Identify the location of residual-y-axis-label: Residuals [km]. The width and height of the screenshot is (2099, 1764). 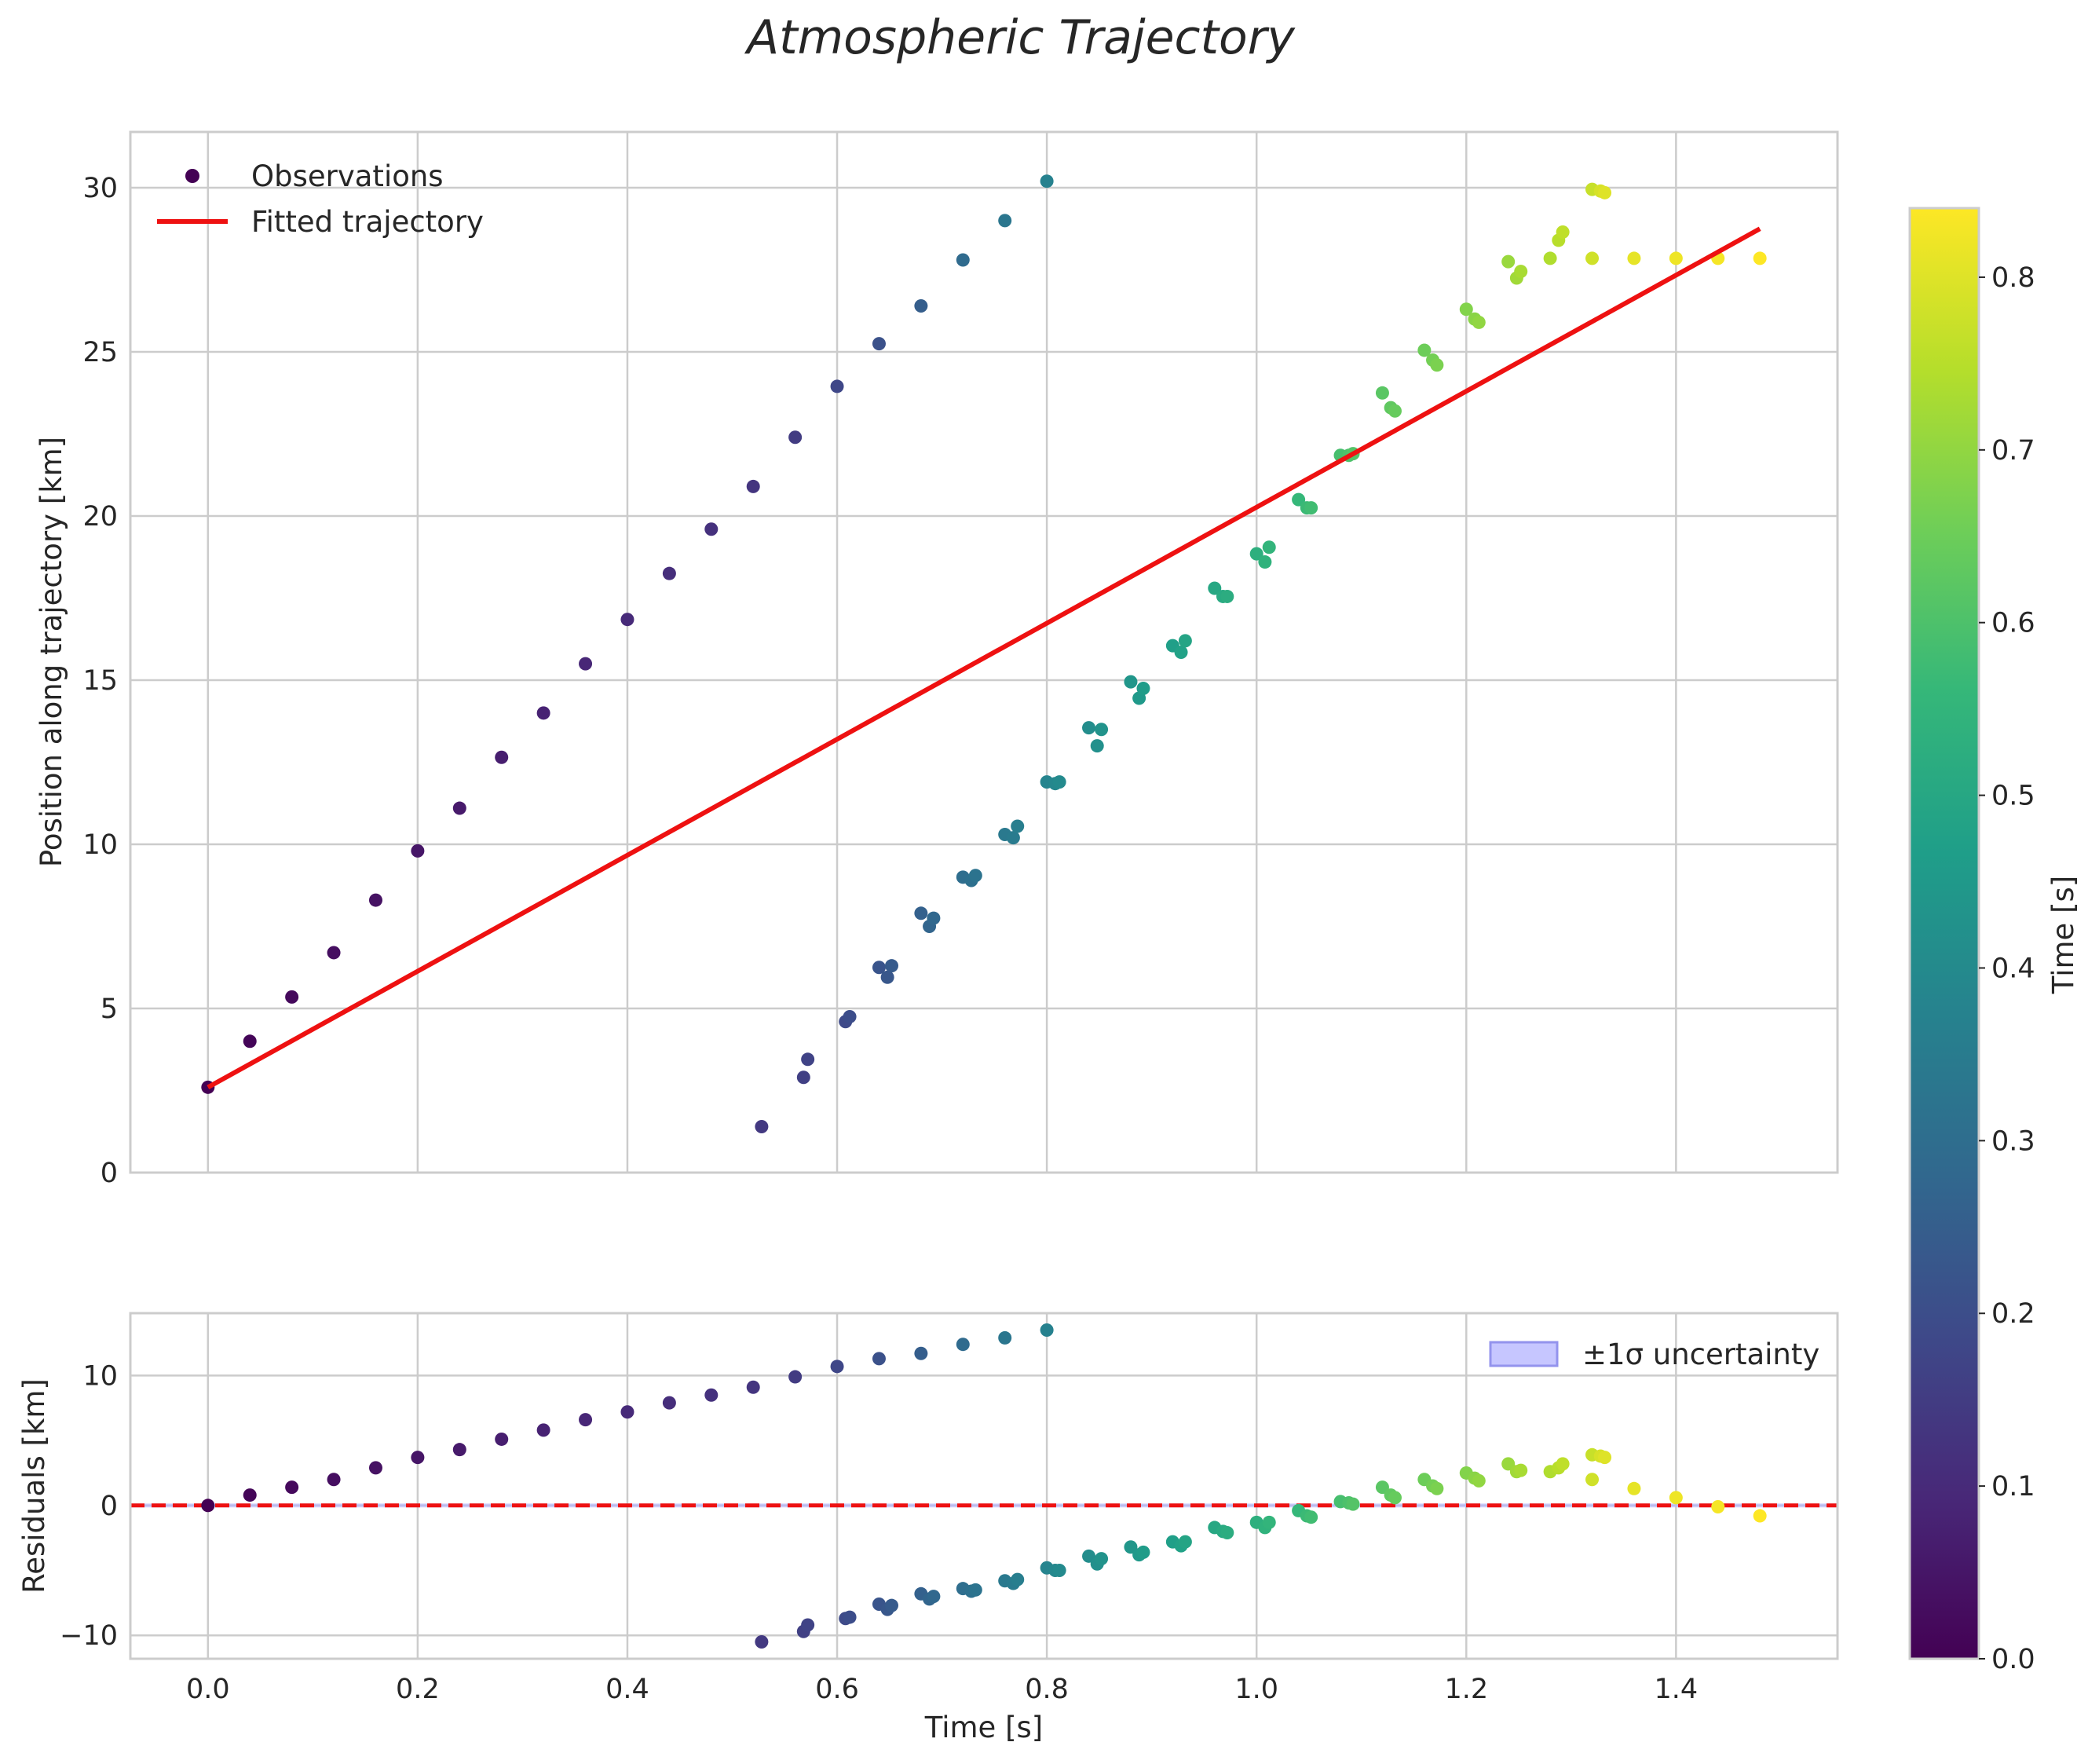
(34, 1486).